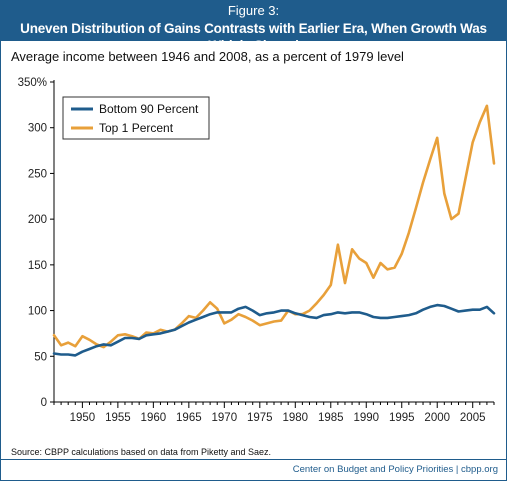 The image size is (507, 481). What do you see at coordinates (37, 266) in the screenshot?
I see `y-tick-label: 150` at bounding box center [37, 266].